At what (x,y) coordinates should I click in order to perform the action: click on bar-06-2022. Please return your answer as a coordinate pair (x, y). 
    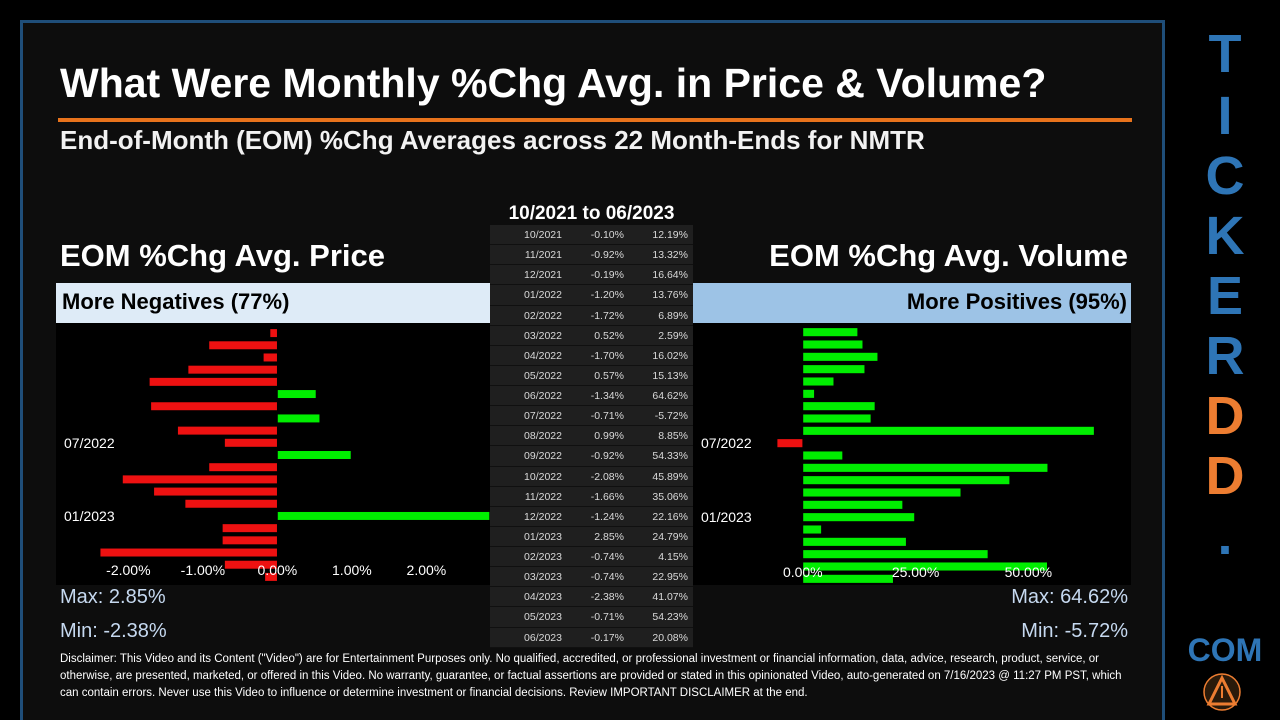
    Looking at the image, I should click on (227, 430).